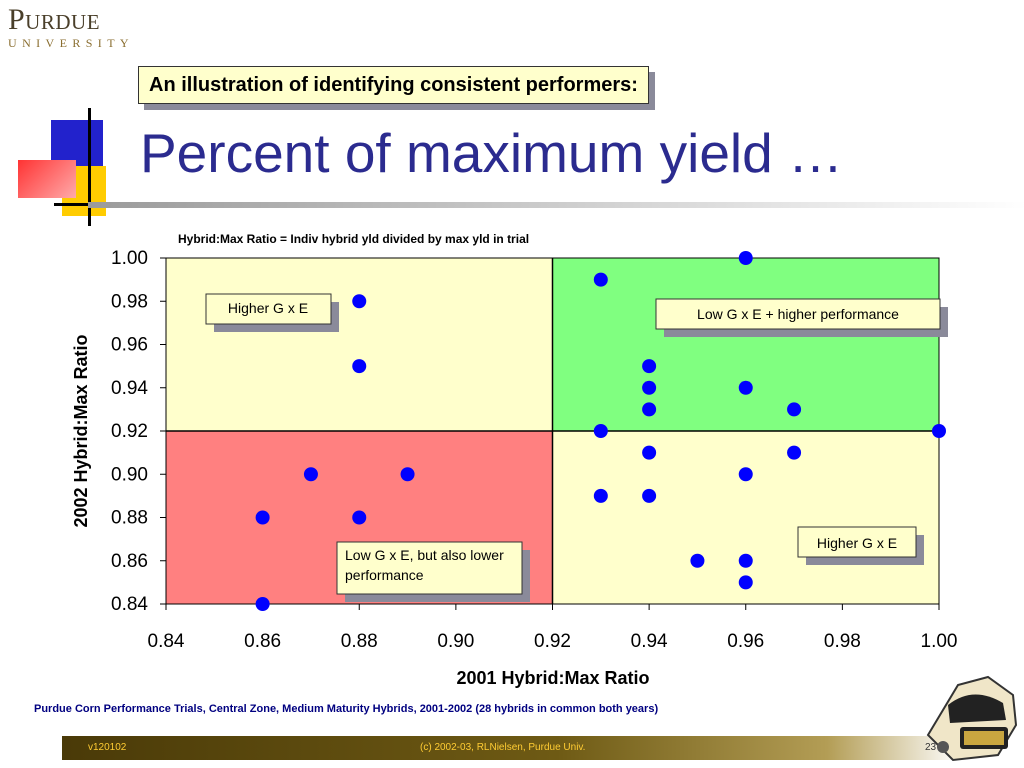 The height and width of the screenshot is (768, 1024). Describe the element at coordinates (359, 344) in the screenshot. I see `quadrant-upper-left` at that location.